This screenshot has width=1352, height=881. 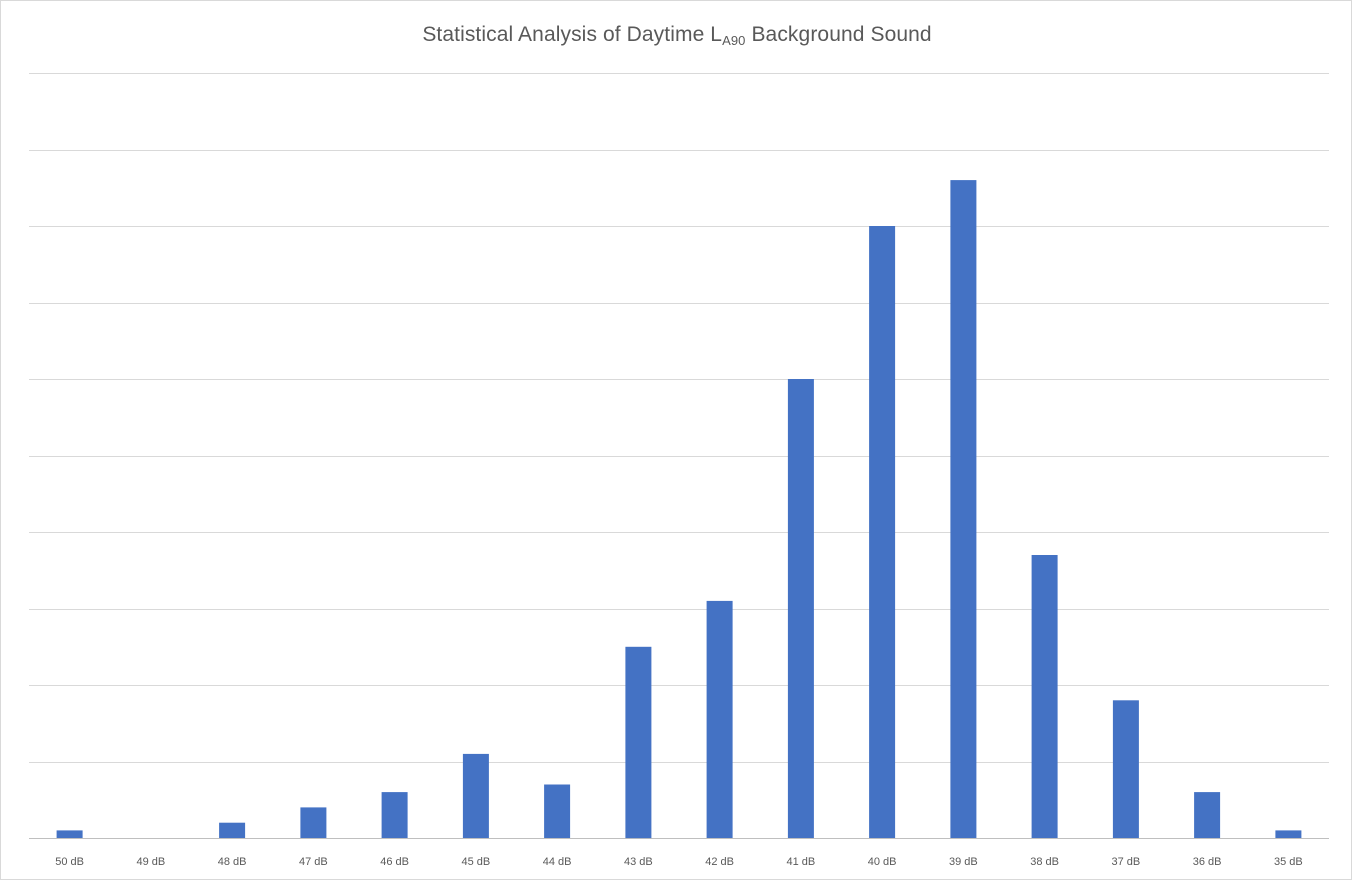 I want to click on x-tick-label: 38 dB, so click(x=1044, y=862).